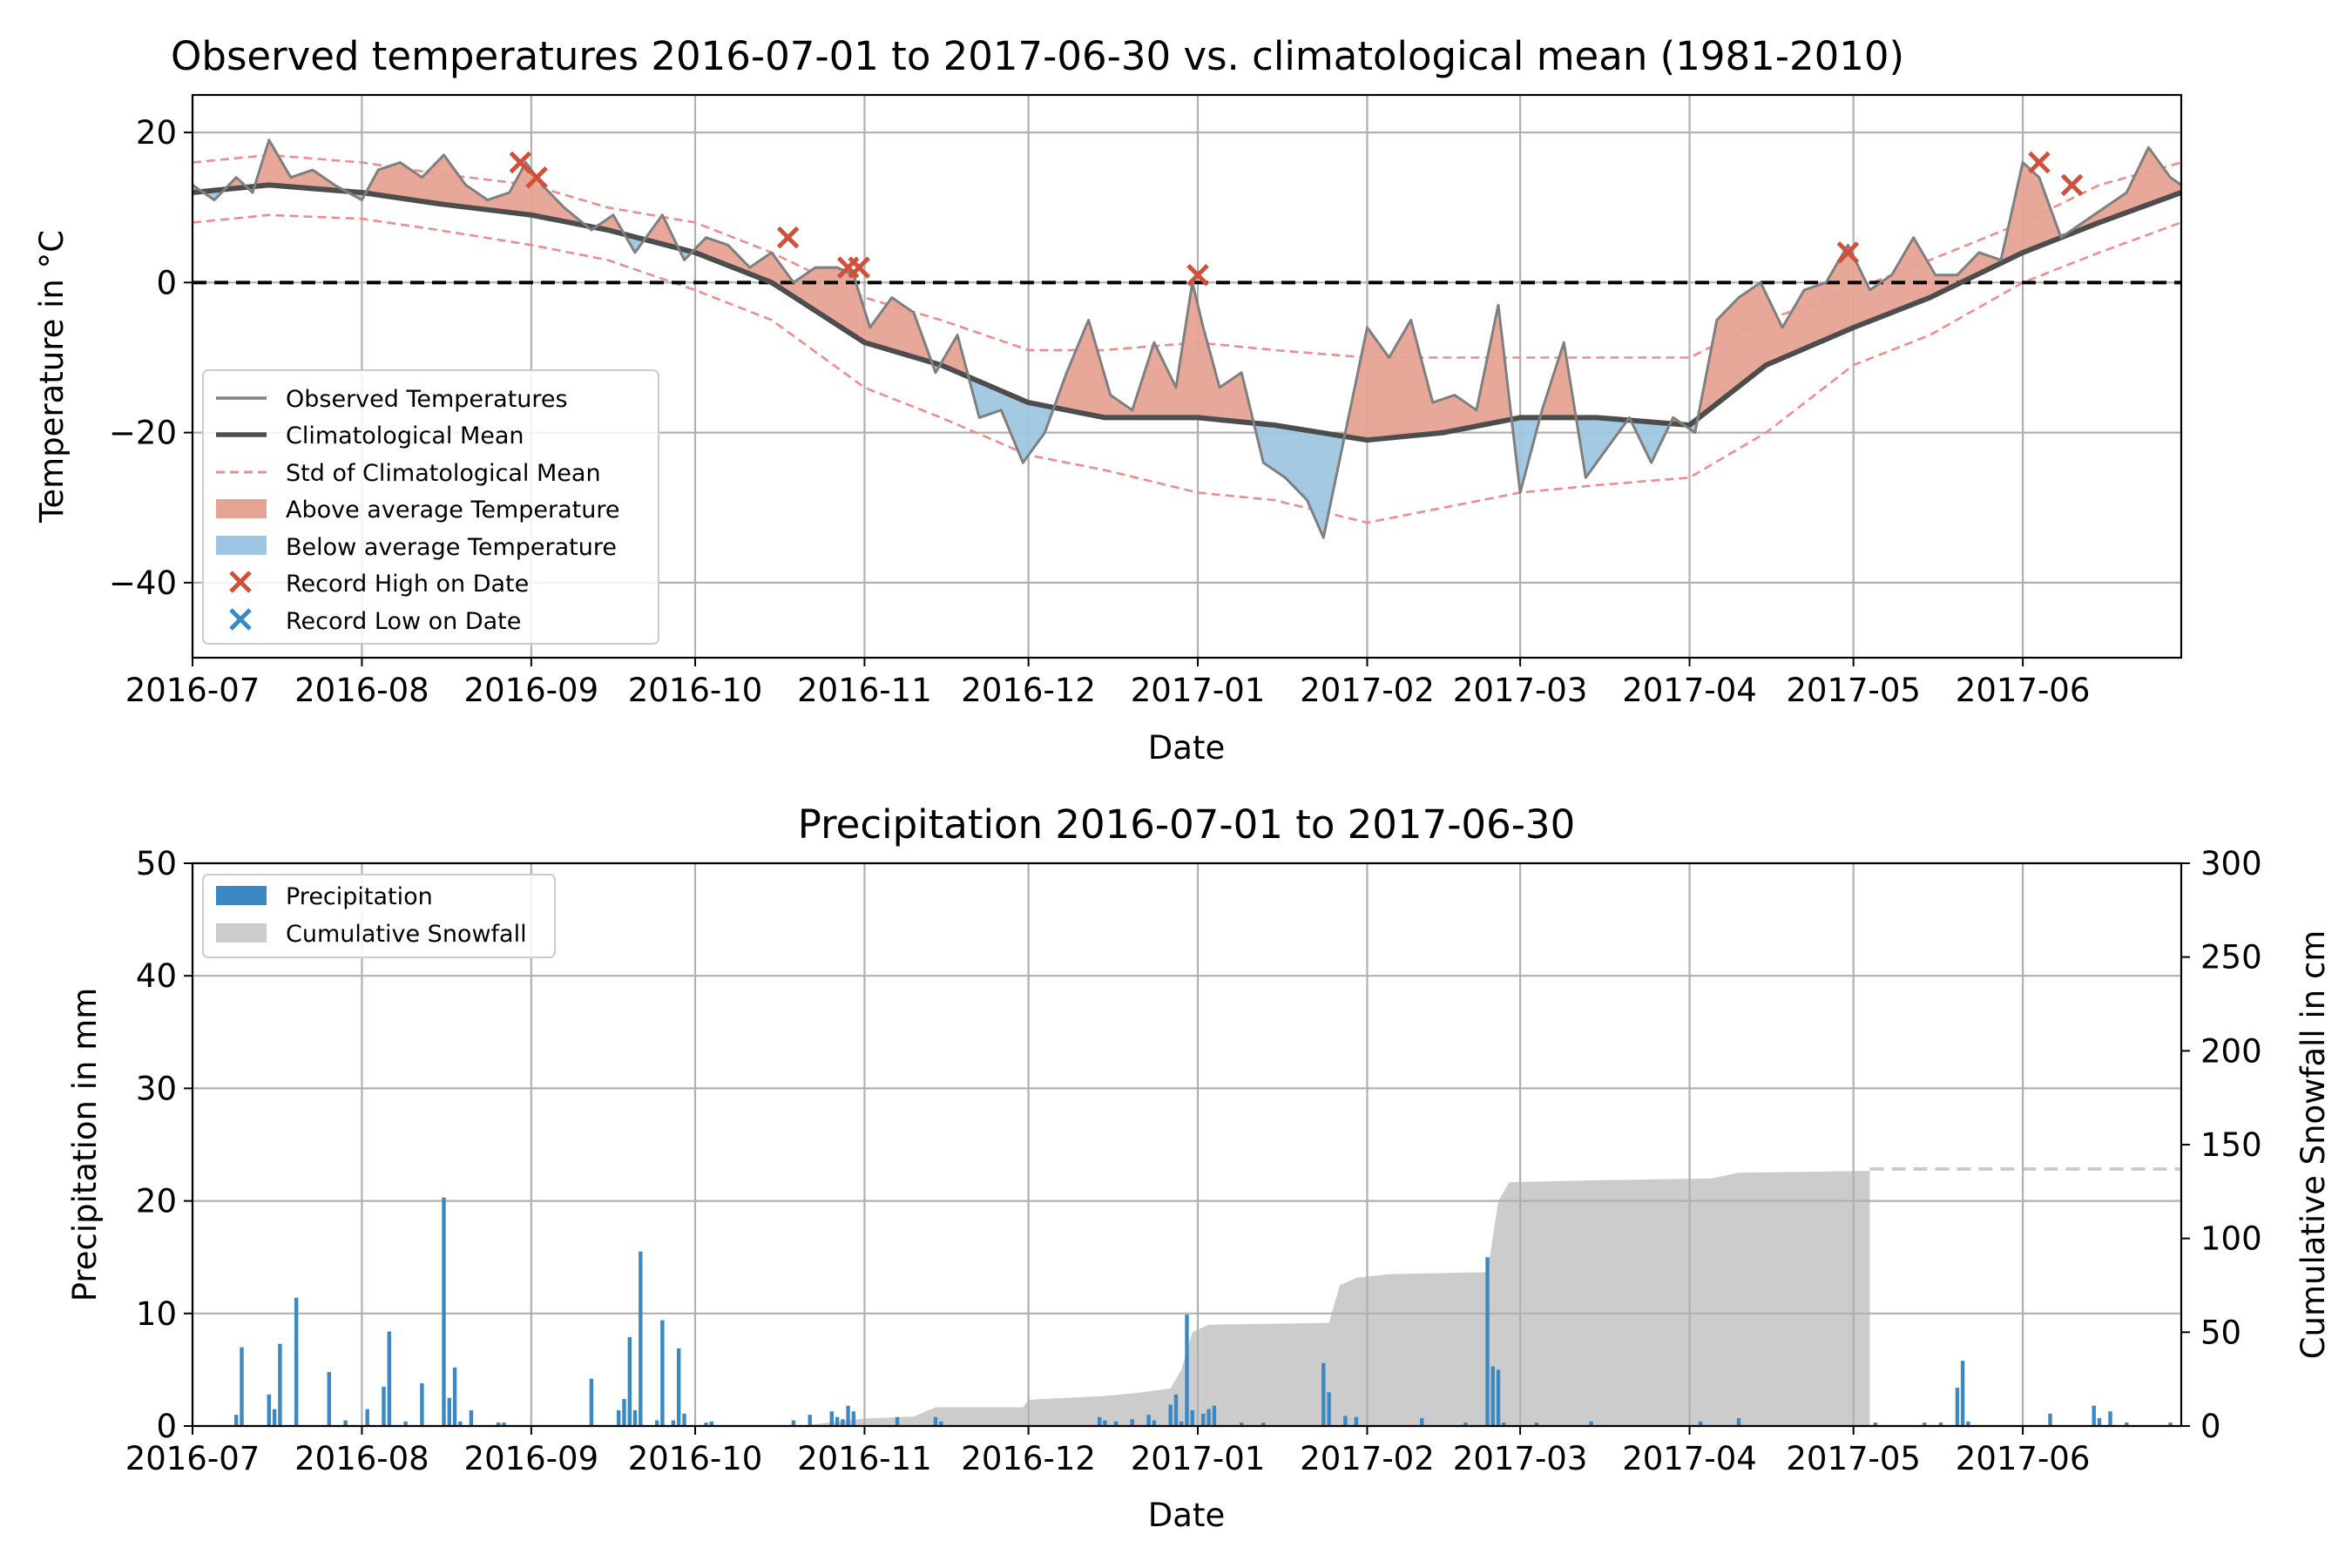 This screenshot has height=1568, width=2352. Describe the element at coordinates (531, 690) in the screenshot. I see `temperature-xtick-label: 2016-09` at that location.